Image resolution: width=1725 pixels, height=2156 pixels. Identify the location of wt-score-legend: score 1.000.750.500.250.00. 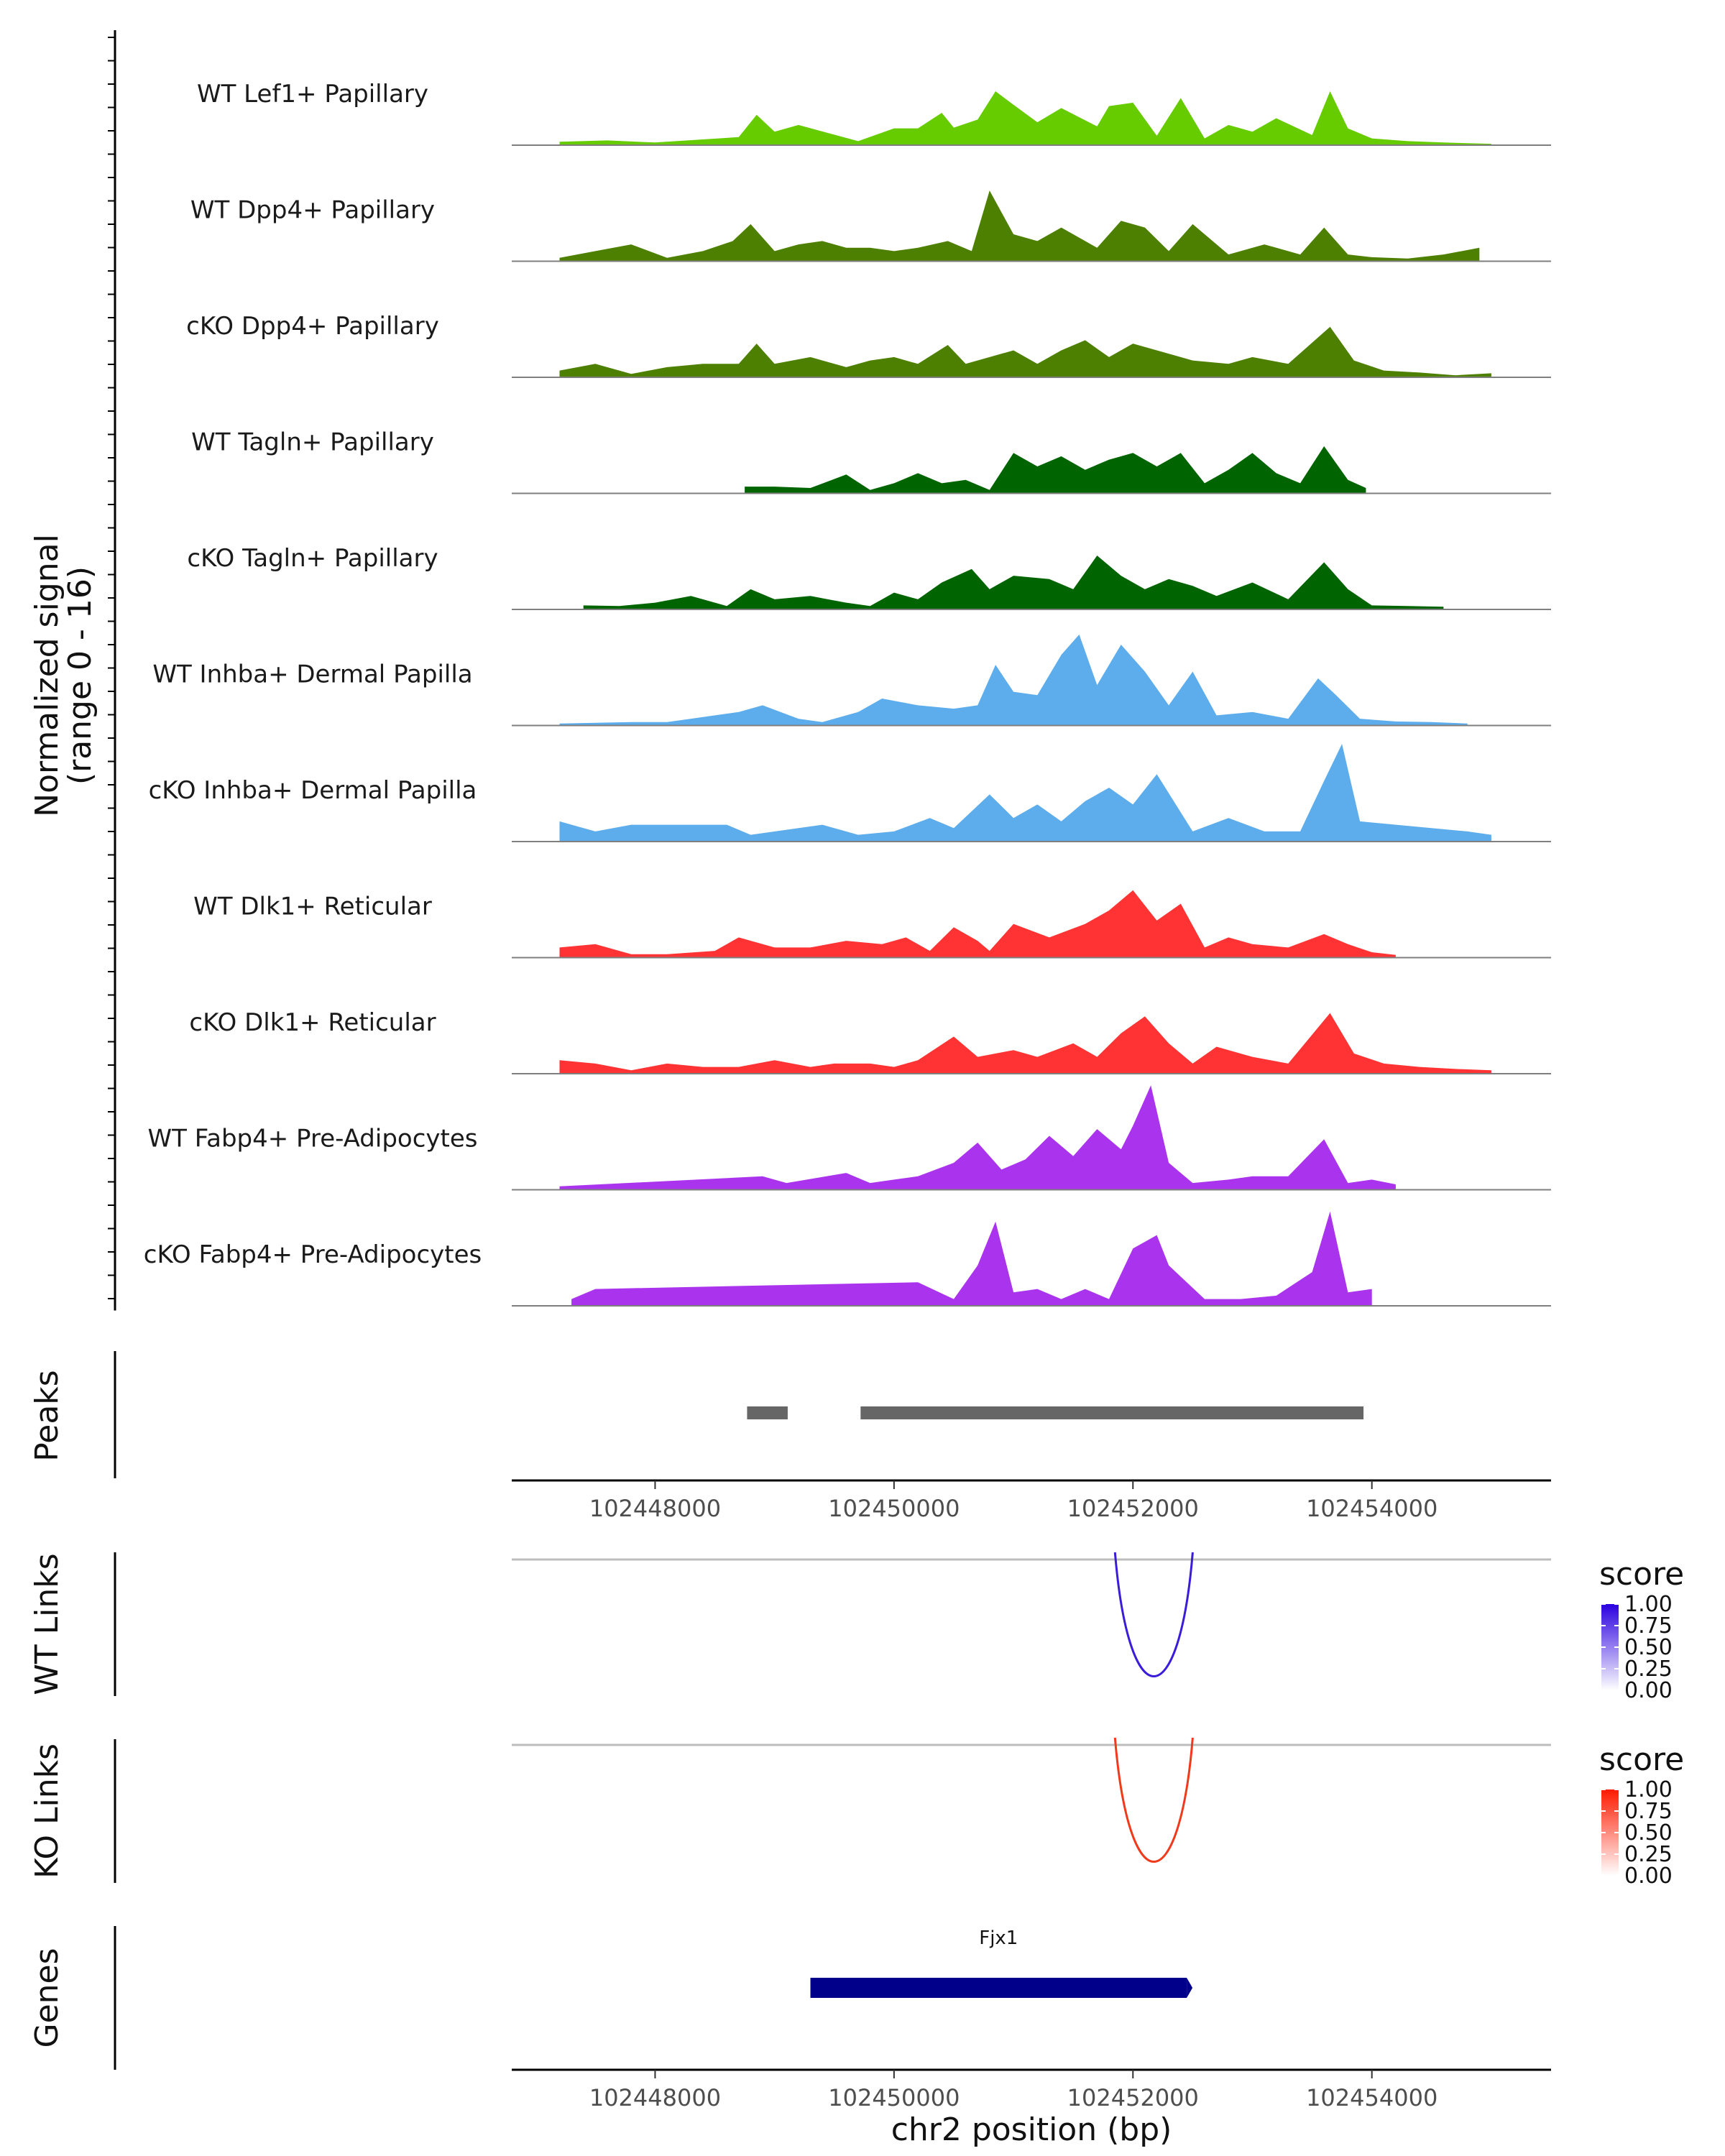
(1641, 1630).